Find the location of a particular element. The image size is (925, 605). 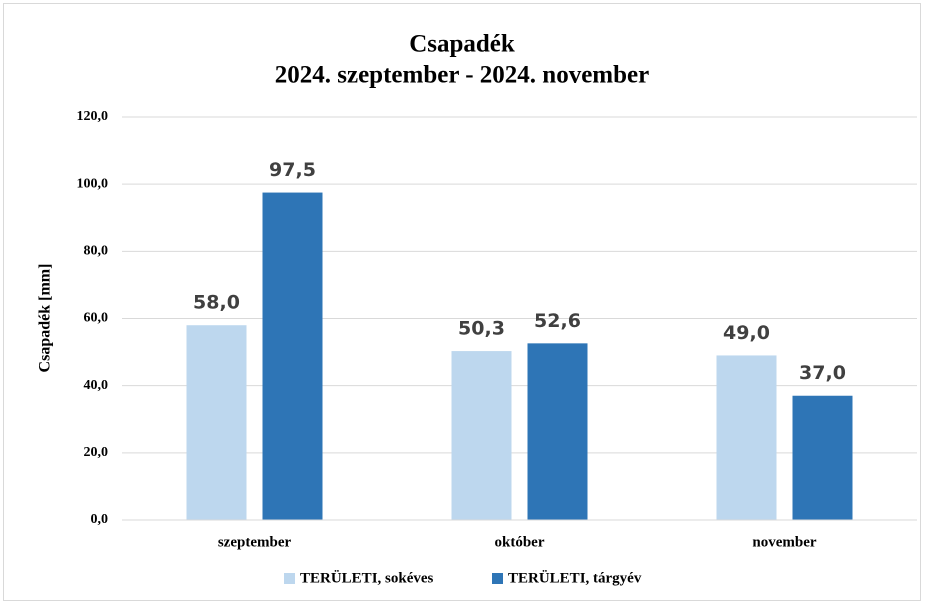

data-label: 97,5 is located at coordinates (292, 170).